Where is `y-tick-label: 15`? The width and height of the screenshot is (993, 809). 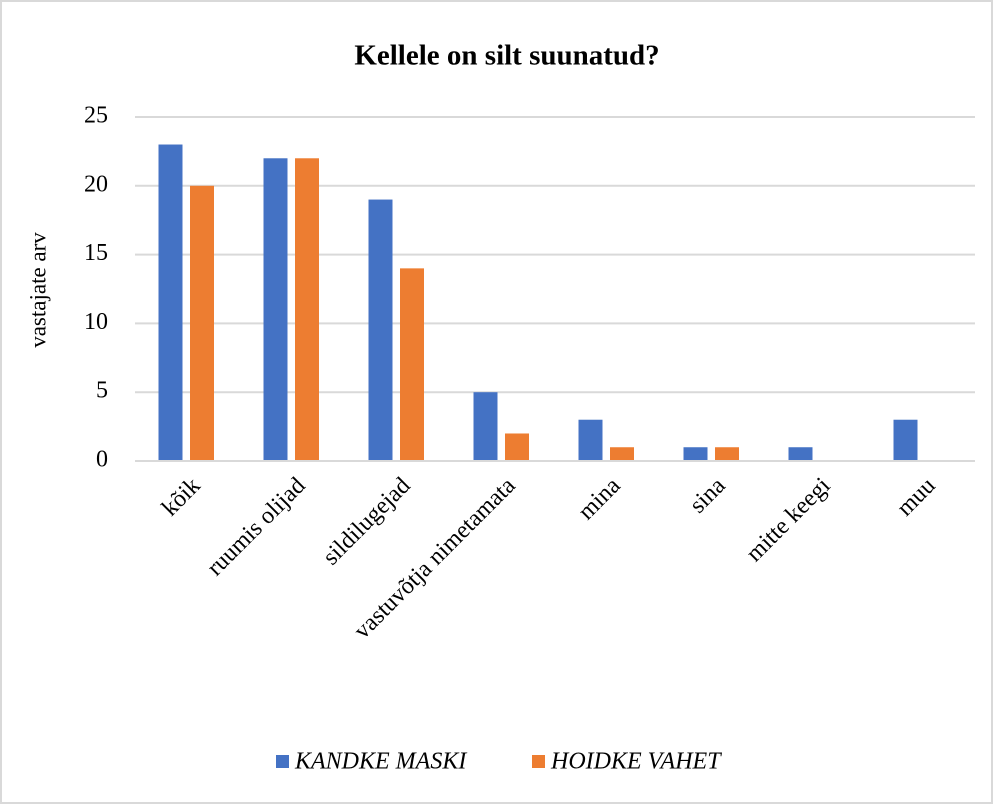 y-tick-label: 15 is located at coordinates (96, 253).